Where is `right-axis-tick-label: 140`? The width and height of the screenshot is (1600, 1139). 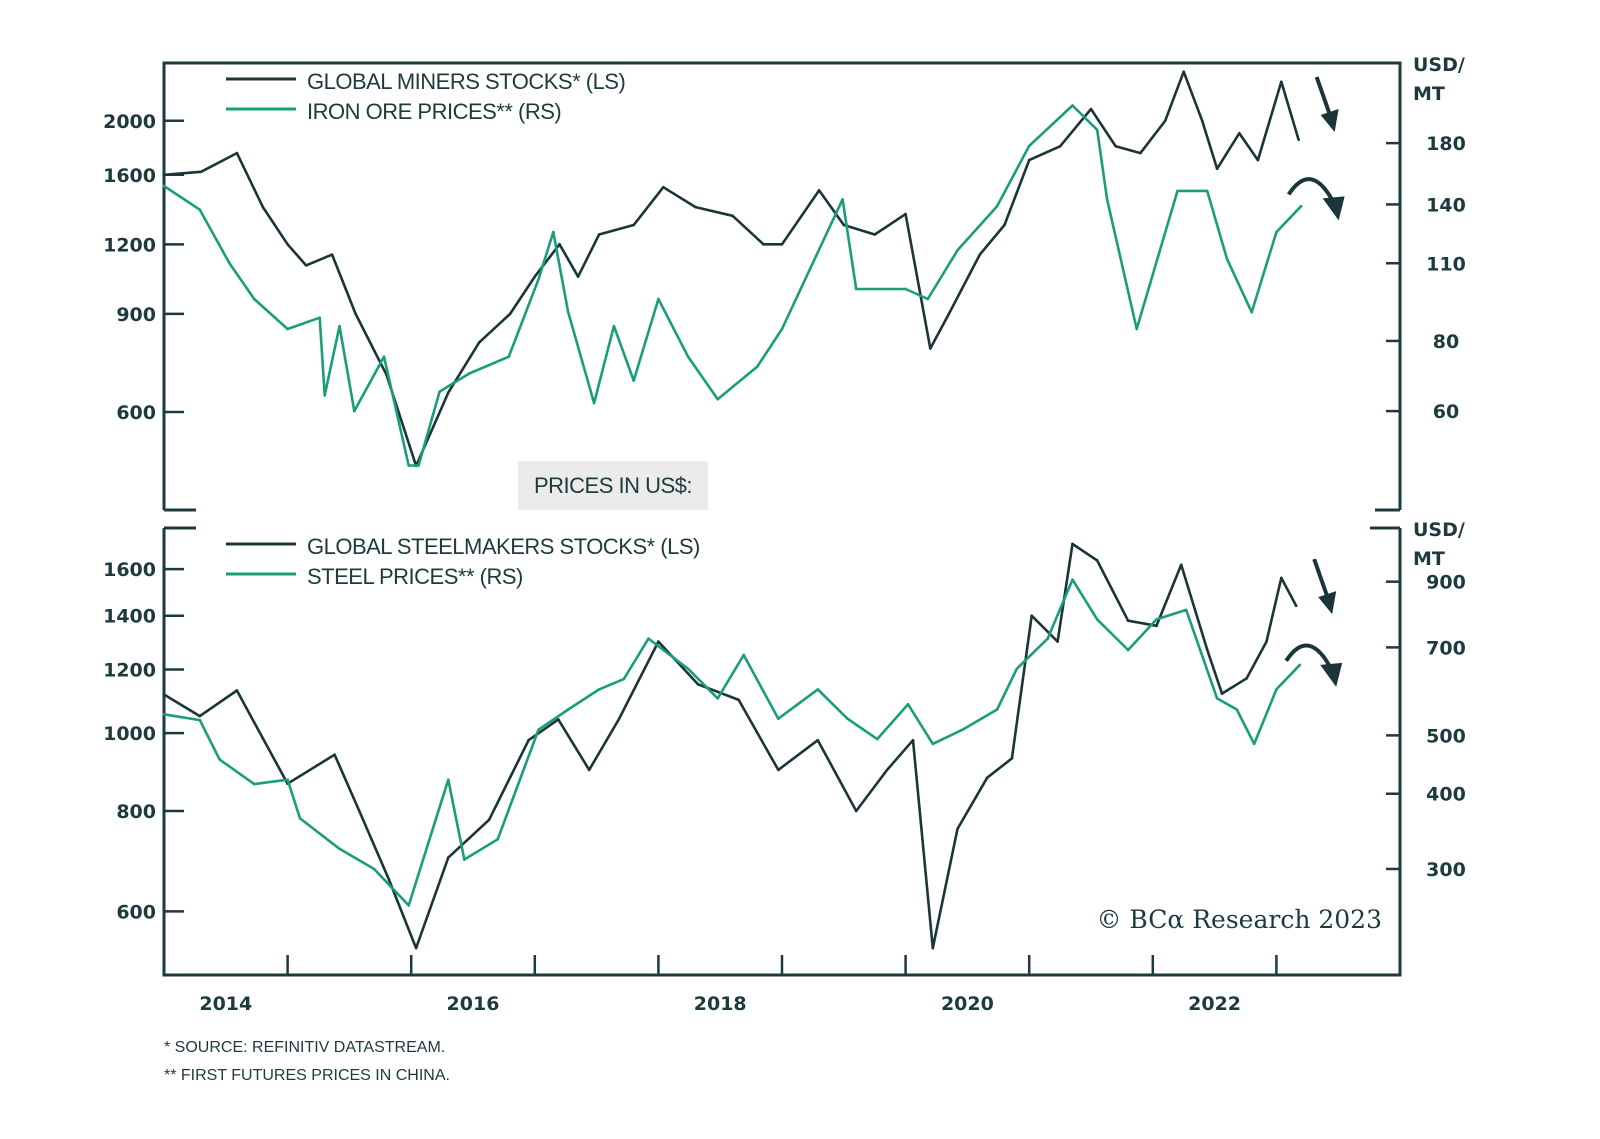
right-axis-tick-label: 140 is located at coordinates (1446, 205).